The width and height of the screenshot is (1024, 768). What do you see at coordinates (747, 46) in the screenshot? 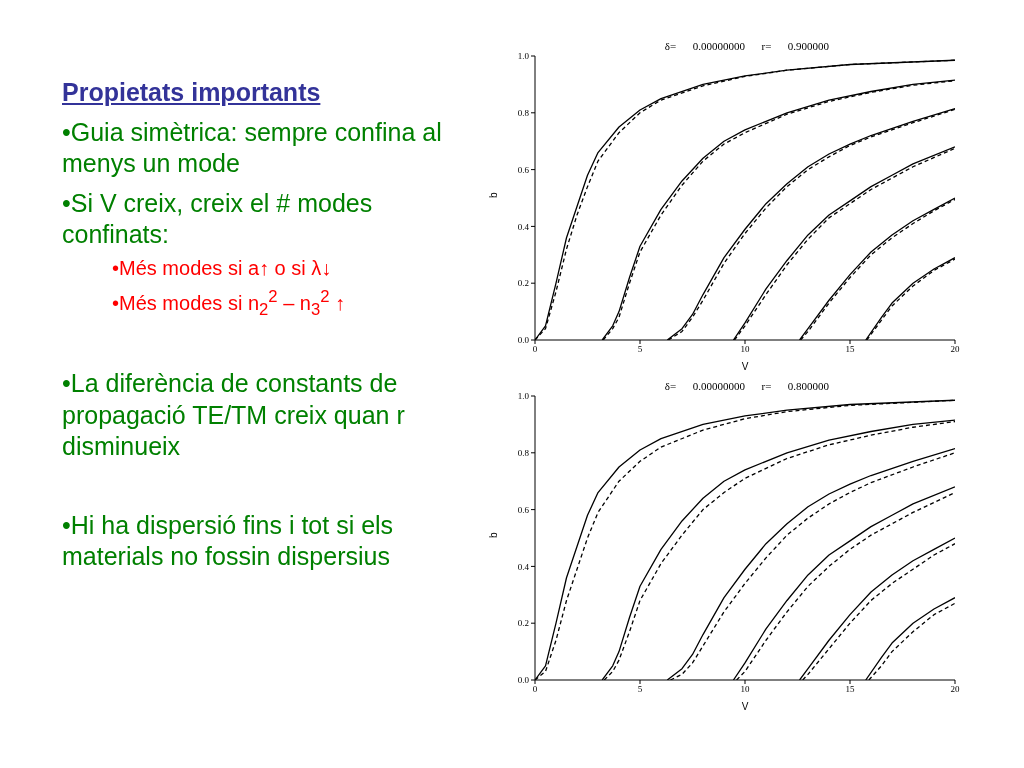
I see `chart-title: δ= 0.00000000 r= 0.900000` at bounding box center [747, 46].